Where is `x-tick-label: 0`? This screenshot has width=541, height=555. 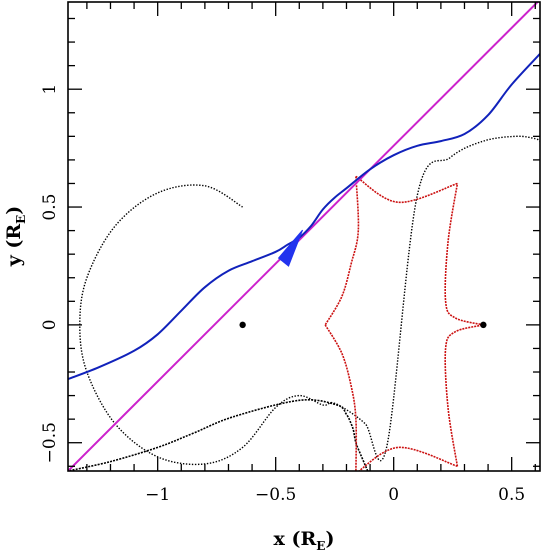 x-tick-label: 0 is located at coordinates (393, 495).